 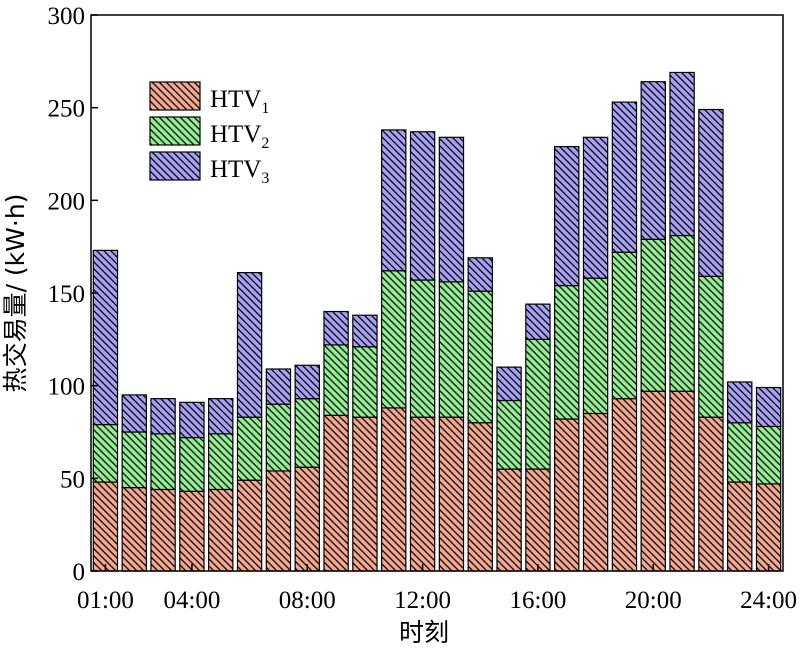 I want to click on y-tick-label: 50, so click(x=72, y=479).